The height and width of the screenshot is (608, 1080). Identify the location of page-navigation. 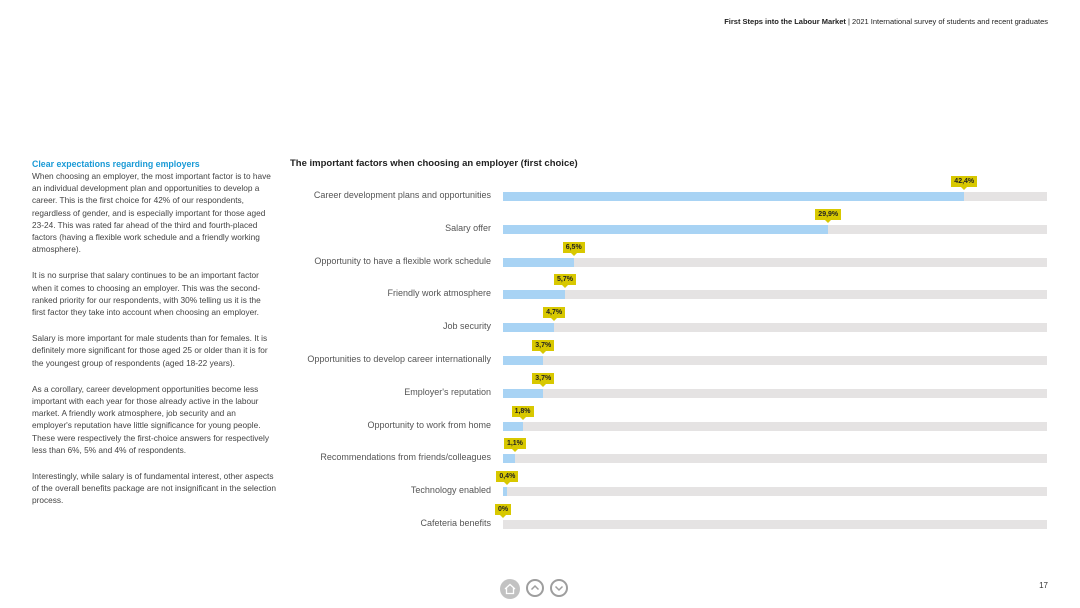
(534, 589).